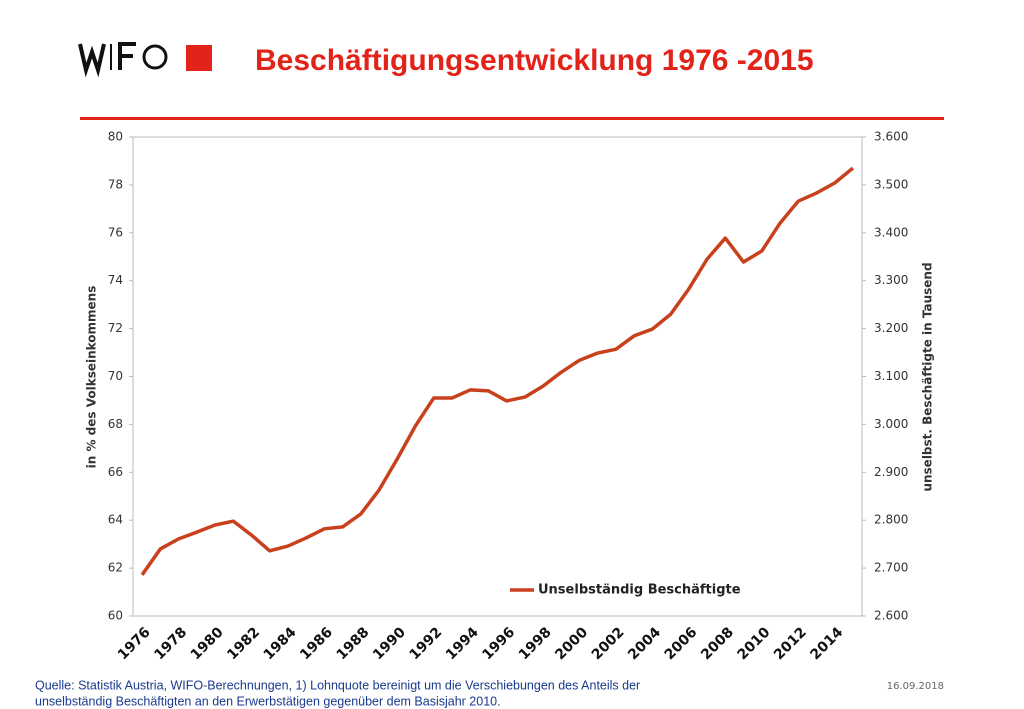 This screenshot has height=709, width=1024. I want to click on x-tick-label: 1992, so click(426, 643).